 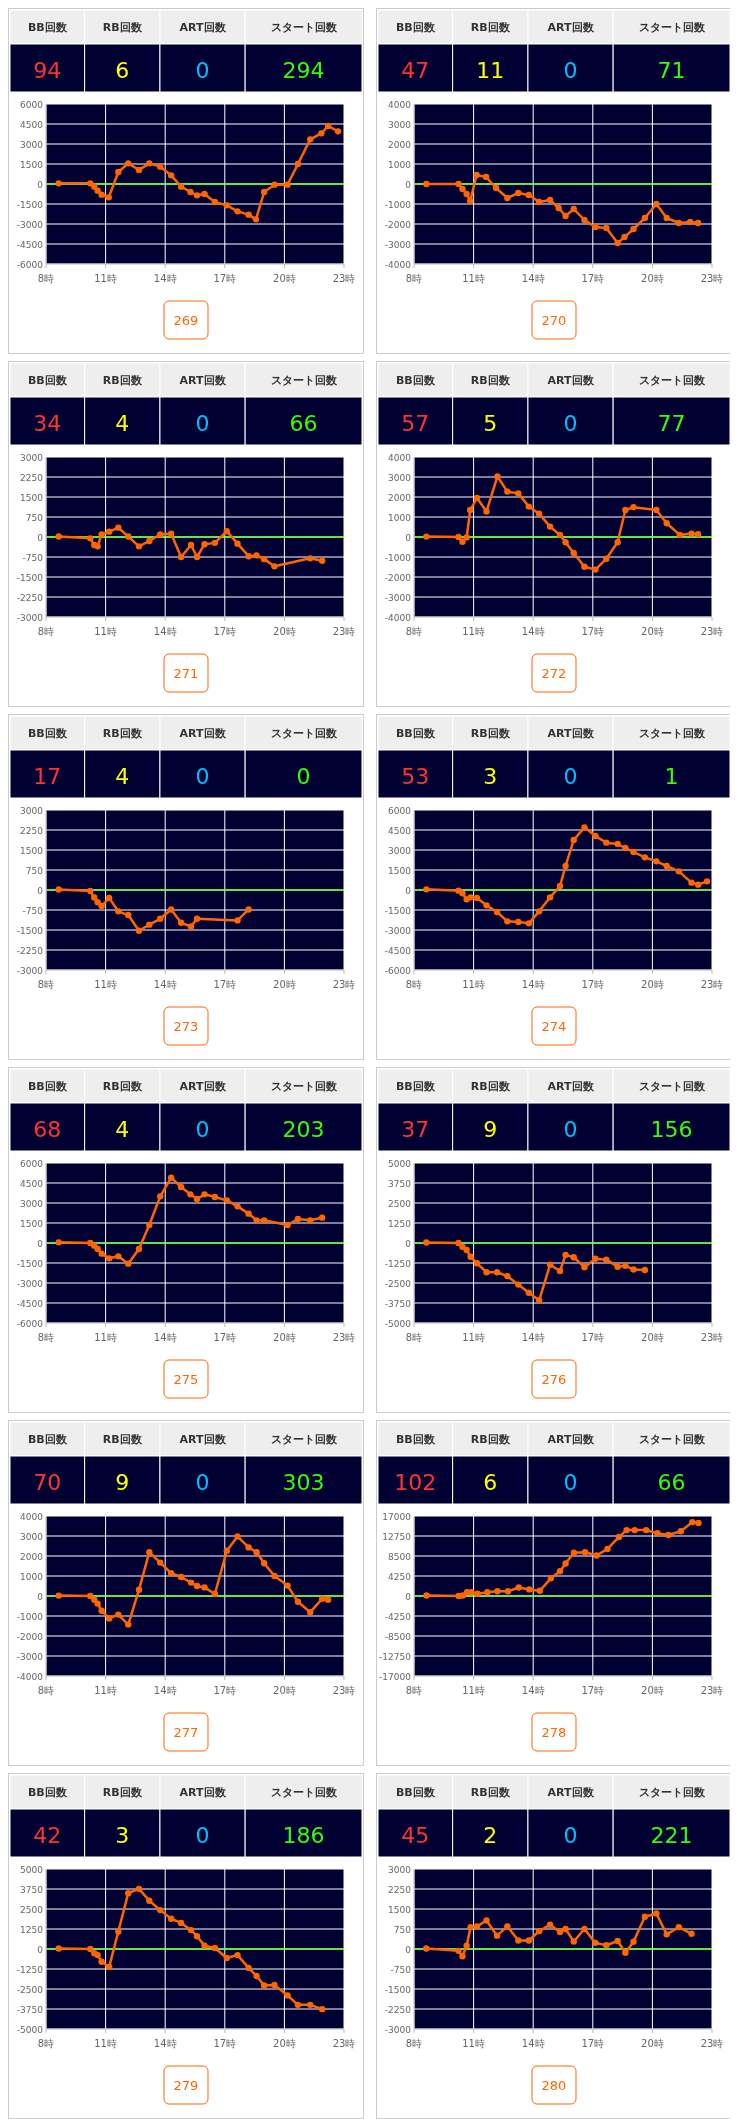 I want to click on y-tick-label: -2000, so click(x=398, y=577).